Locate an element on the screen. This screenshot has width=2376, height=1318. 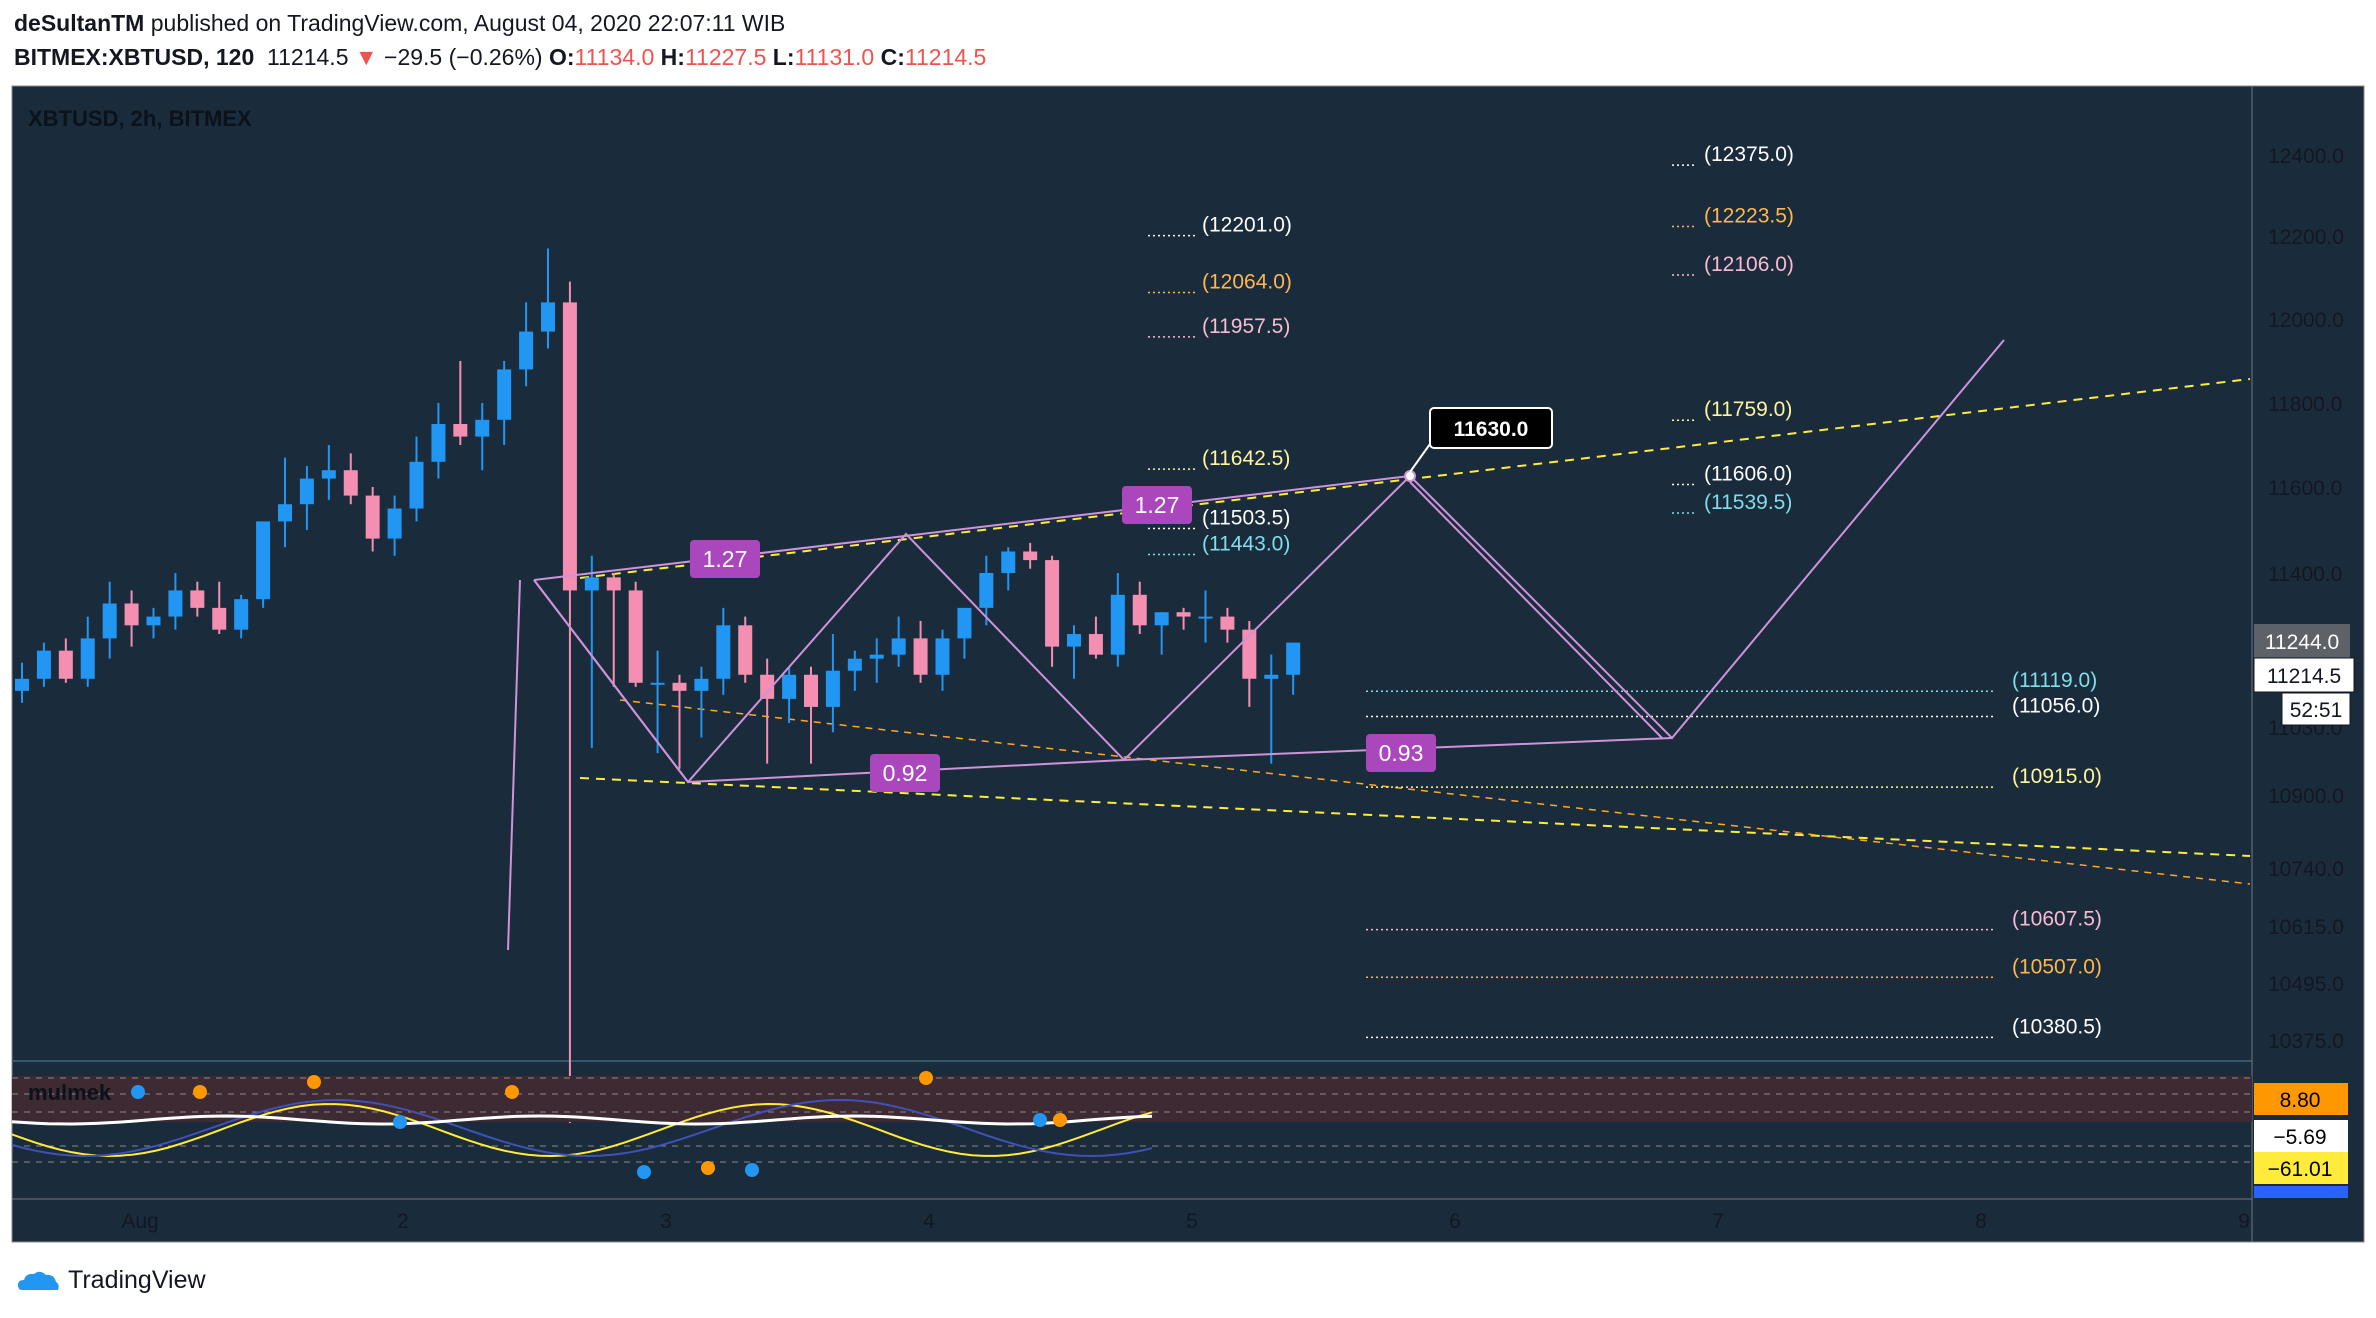
x-tick-label: 9 is located at coordinates (2244, 1221).